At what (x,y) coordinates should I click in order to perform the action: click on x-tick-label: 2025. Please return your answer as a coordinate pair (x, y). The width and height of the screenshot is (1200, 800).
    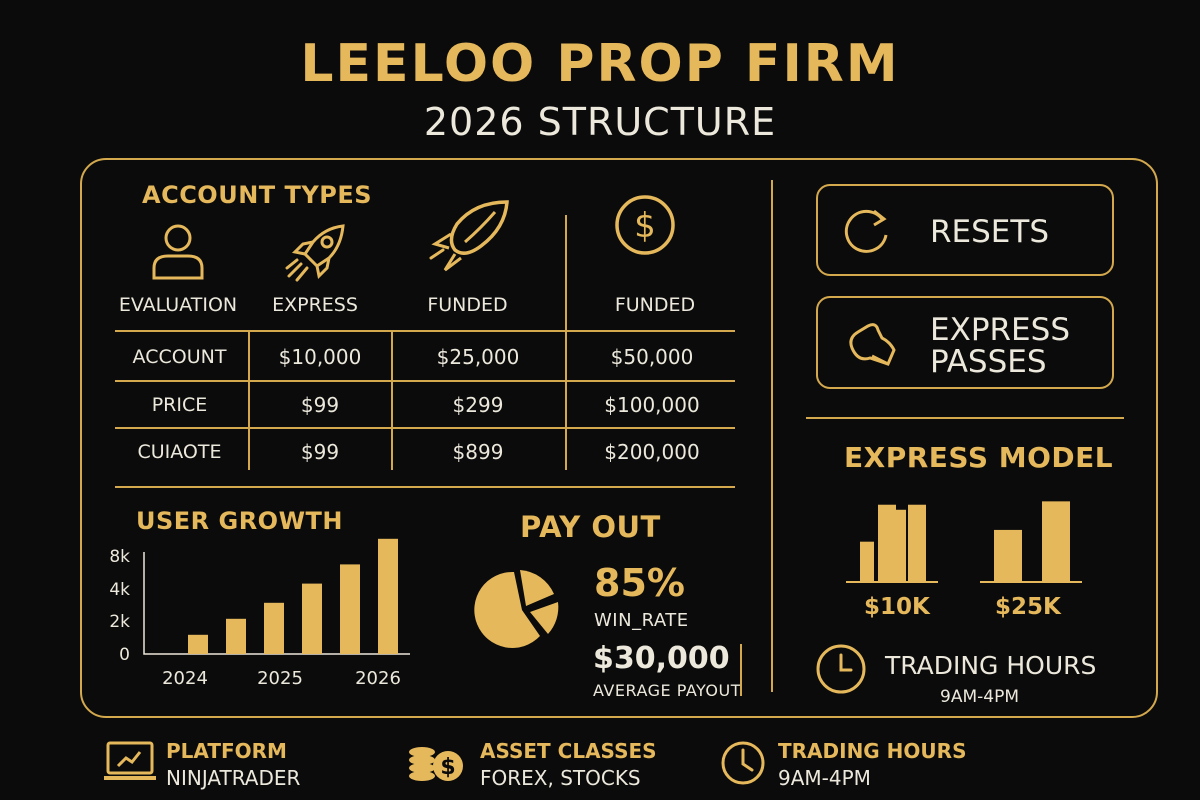
    Looking at the image, I should click on (280, 678).